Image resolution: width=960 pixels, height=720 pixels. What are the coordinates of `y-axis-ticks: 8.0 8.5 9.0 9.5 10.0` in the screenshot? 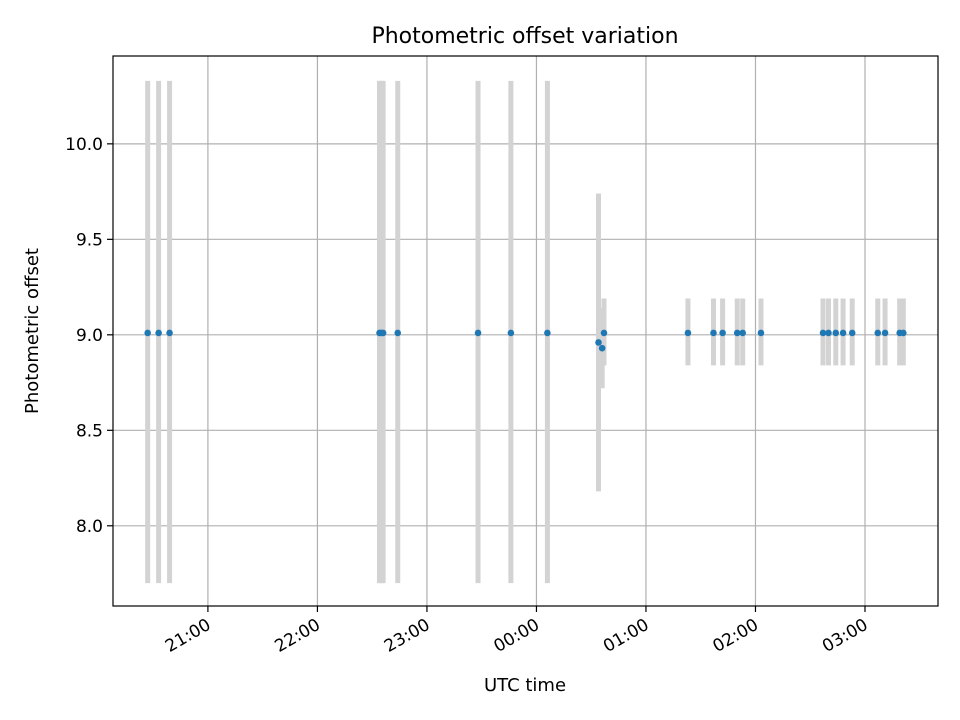 It's located at (89, 336).